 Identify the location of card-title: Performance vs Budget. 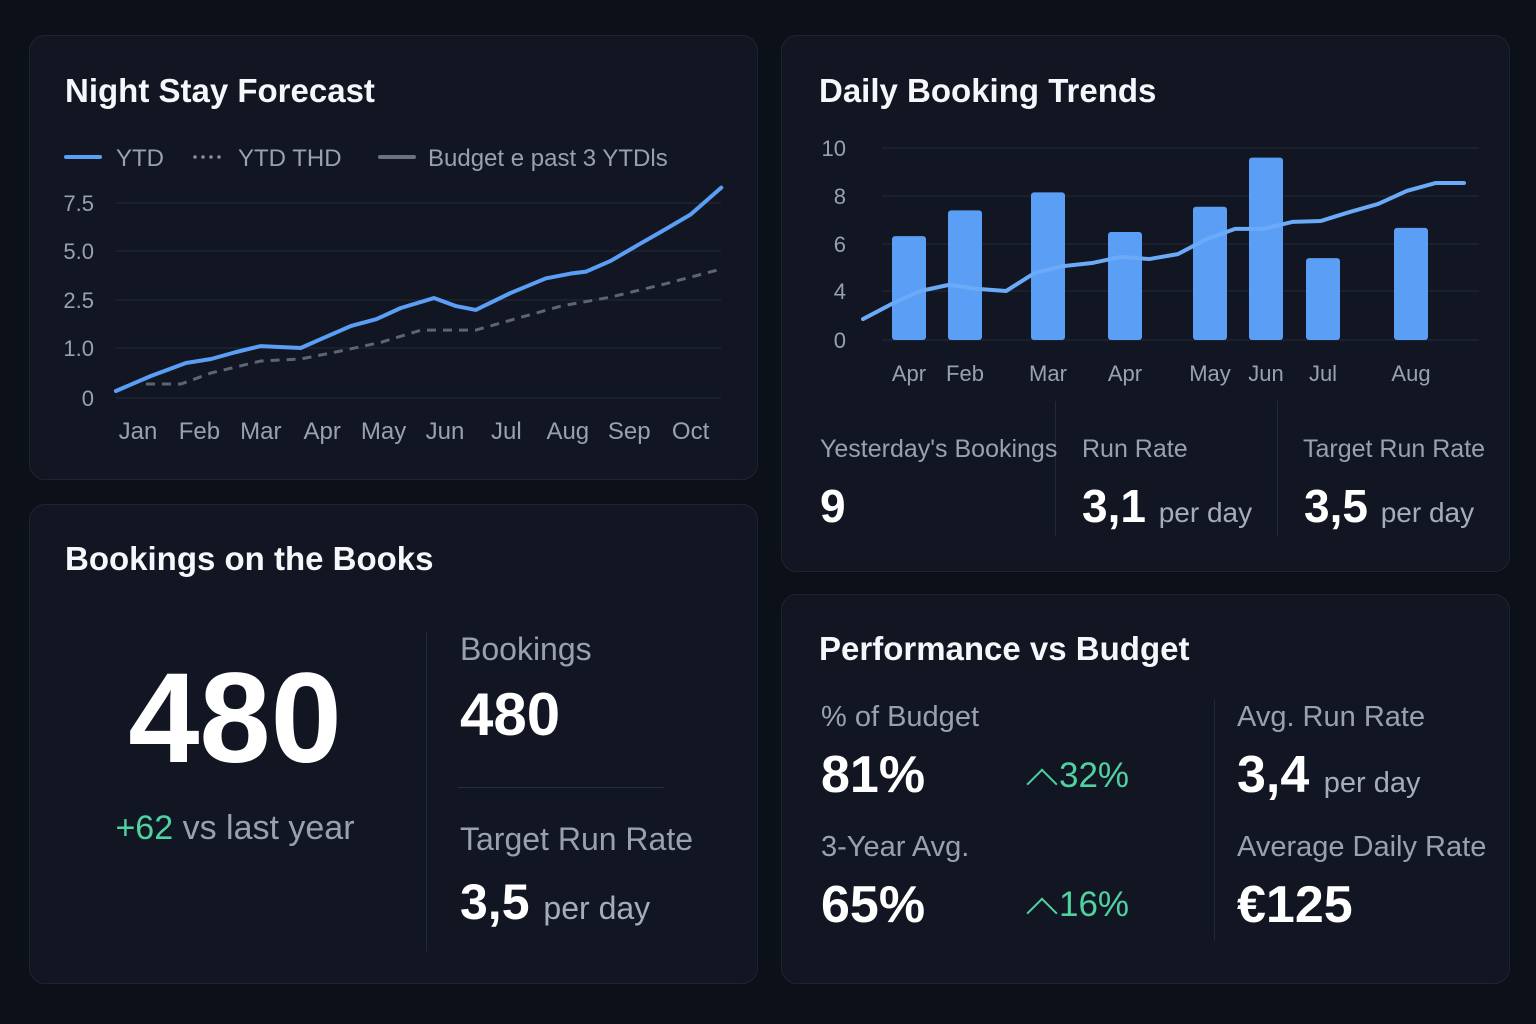
(1004, 648).